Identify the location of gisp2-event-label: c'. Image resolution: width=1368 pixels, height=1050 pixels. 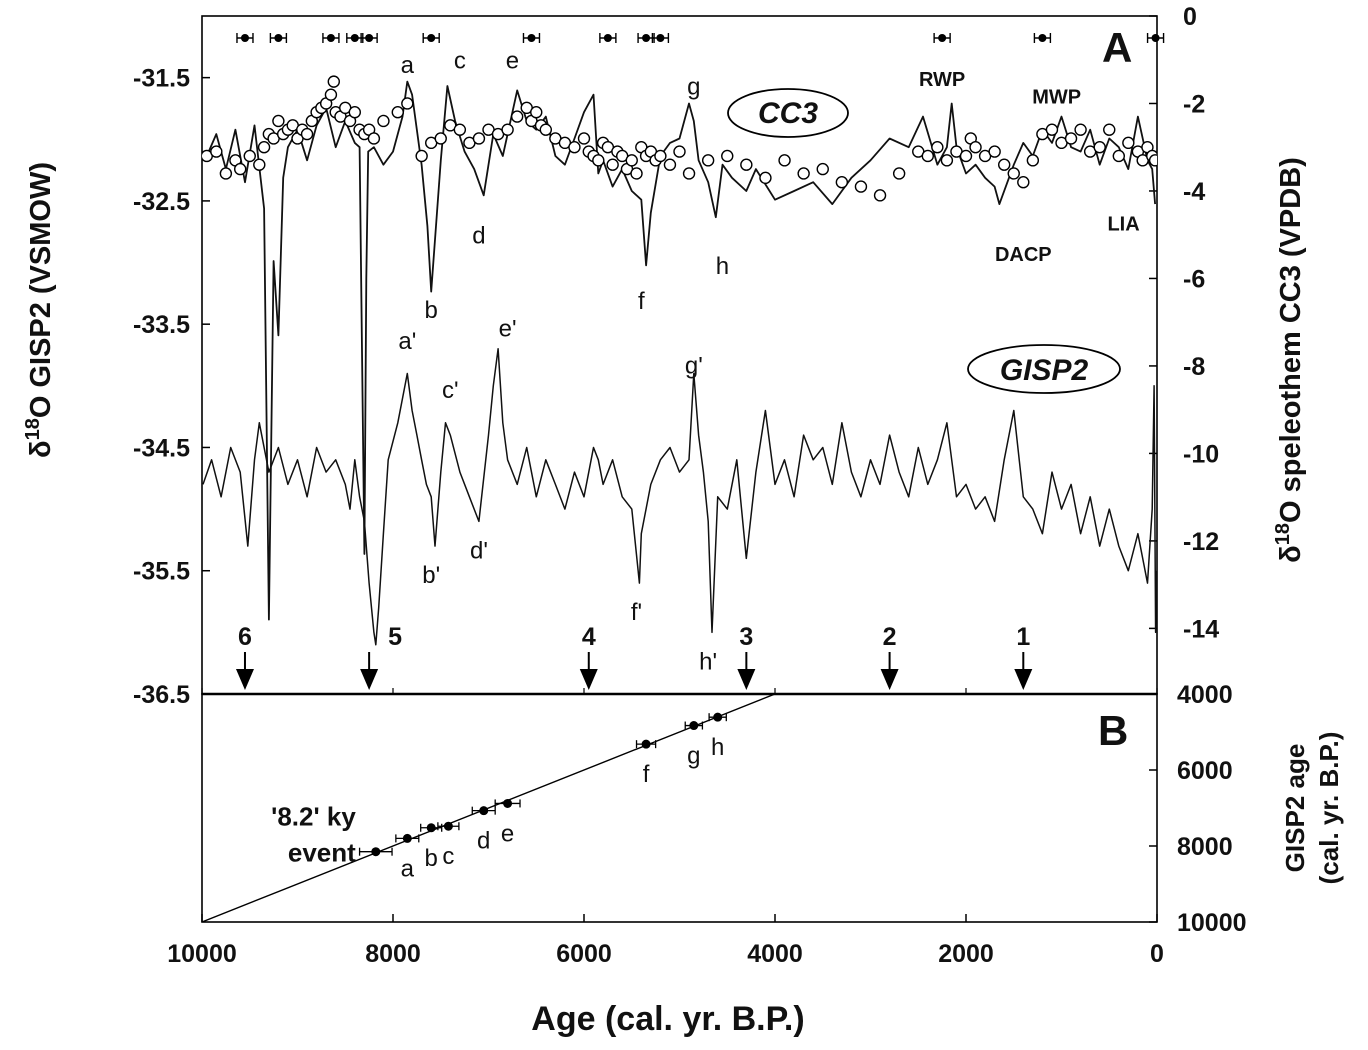
(450, 390).